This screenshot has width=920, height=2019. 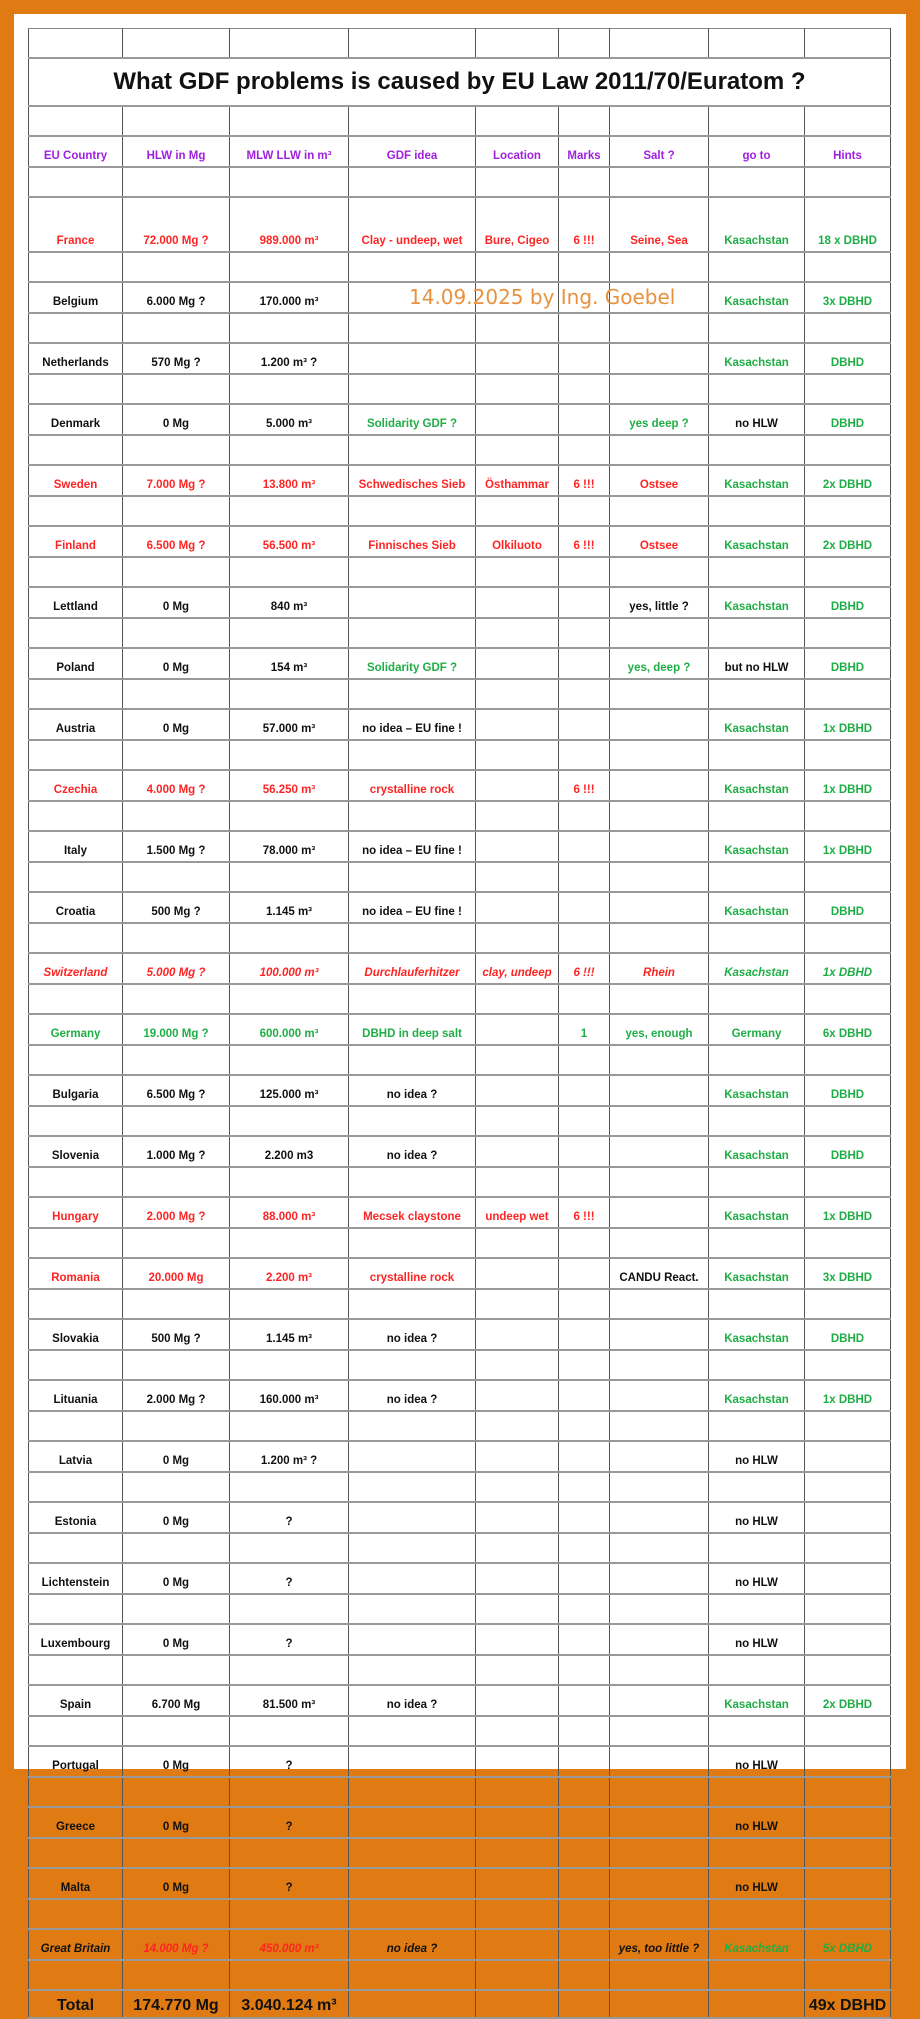 I want to click on cell-mlw-llw: 1.145 m³, so click(x=289, y=907).